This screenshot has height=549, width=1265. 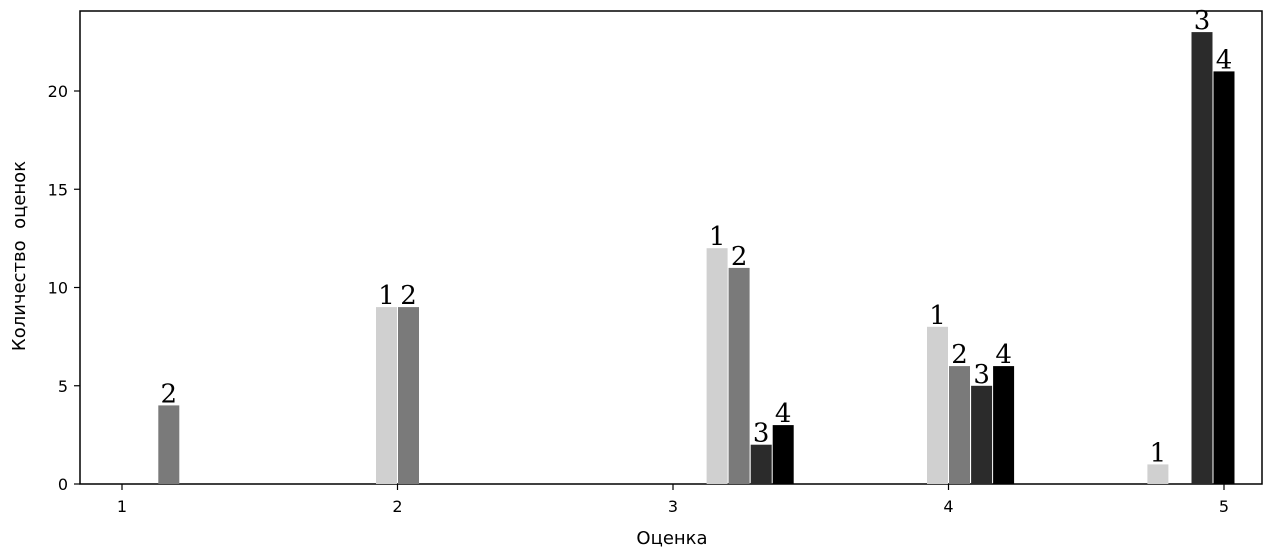 I want to click on x-tick-label: 5, so click(x=1224, y=506).